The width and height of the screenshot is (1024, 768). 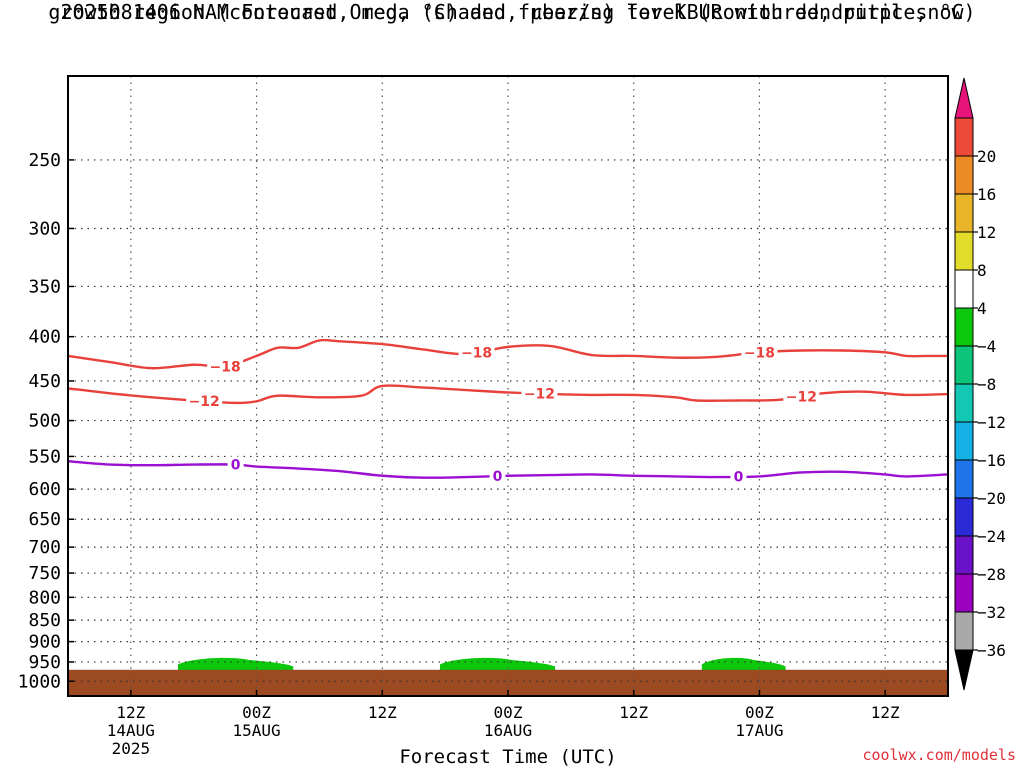 I want to click on contour-label-2-0: −12, so click(x=204, y=402).